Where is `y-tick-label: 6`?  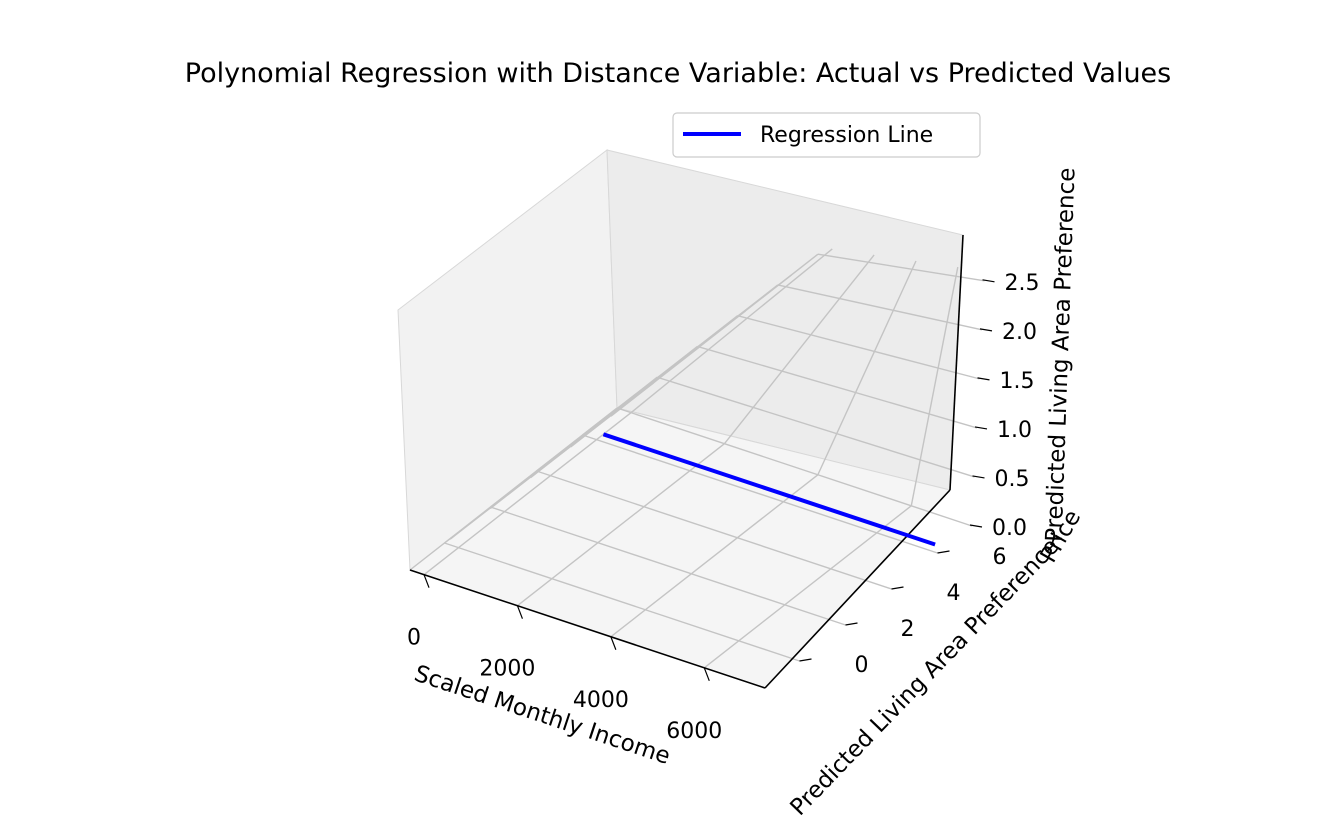 y-tick-label: 6 is located at coordinates (1000, 557).